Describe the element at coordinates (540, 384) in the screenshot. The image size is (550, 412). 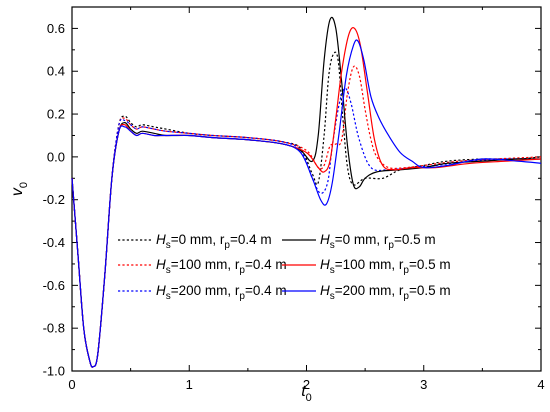
I see `x-tick-label: 4` at that location.